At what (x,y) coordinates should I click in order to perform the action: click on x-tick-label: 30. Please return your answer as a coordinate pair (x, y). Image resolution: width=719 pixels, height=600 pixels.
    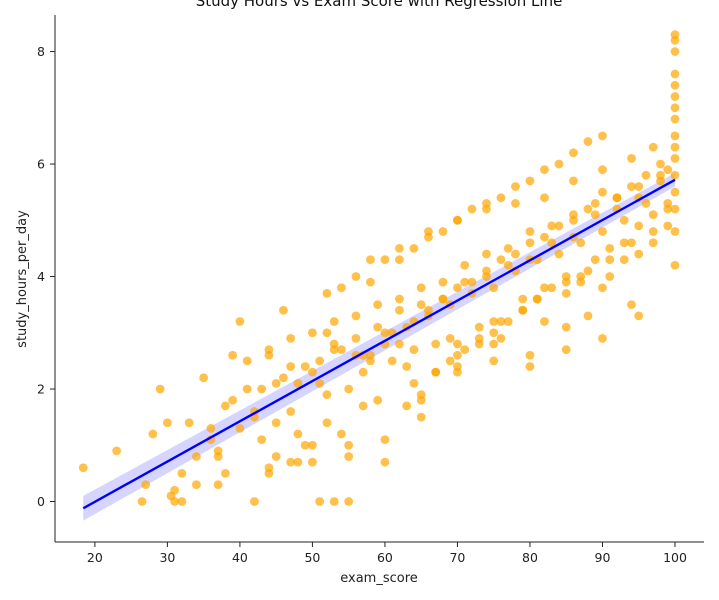
    Looking at the image, I should click on (167, 557).